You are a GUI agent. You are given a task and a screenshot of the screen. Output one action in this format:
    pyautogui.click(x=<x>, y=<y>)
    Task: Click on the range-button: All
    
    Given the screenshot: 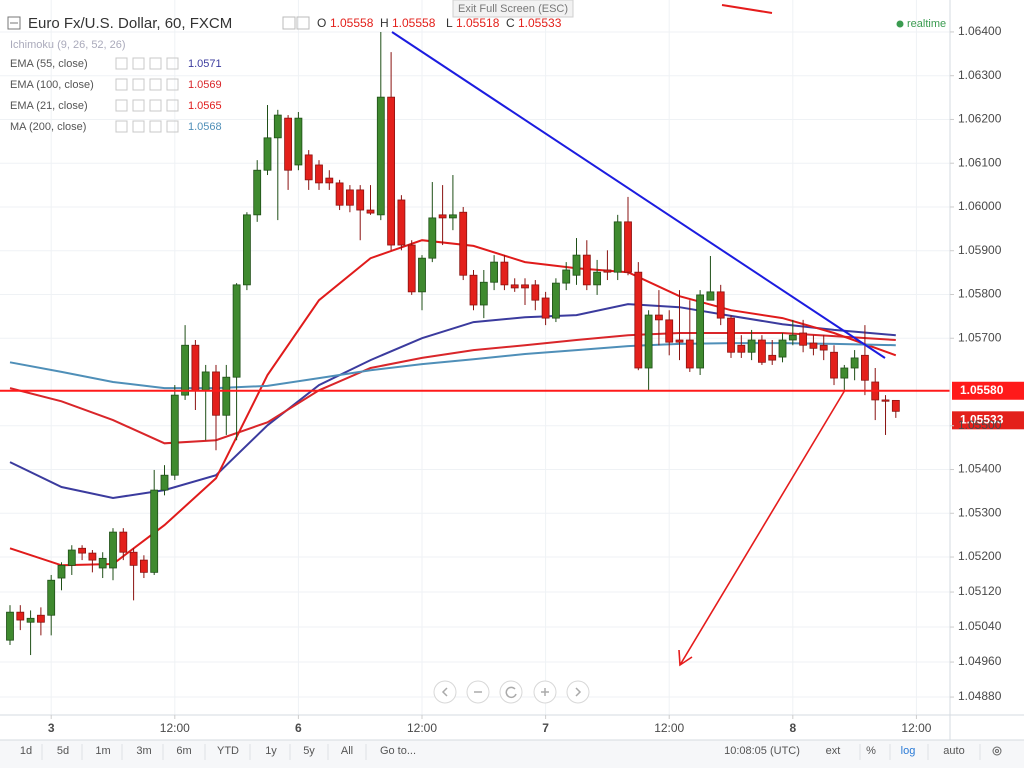 What is the action you would take?
    pyautogui.click(x=347, y=751)
    